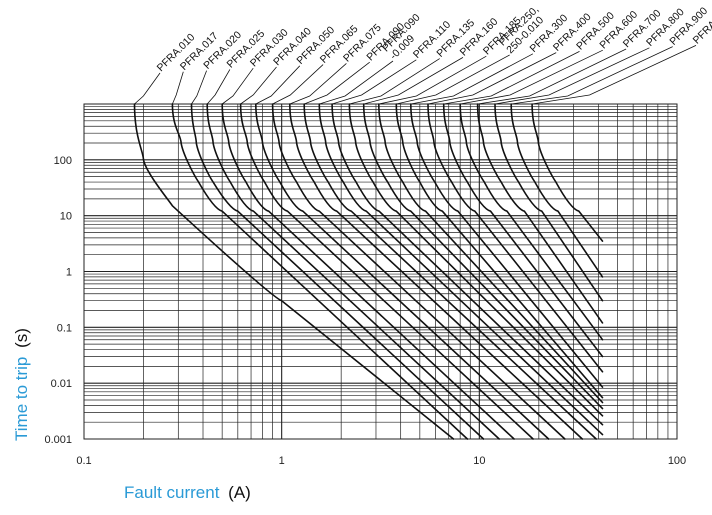 This screenshot has width=712, height=515. I want to click on x-tick-label: 0.1, so click(83, 461).